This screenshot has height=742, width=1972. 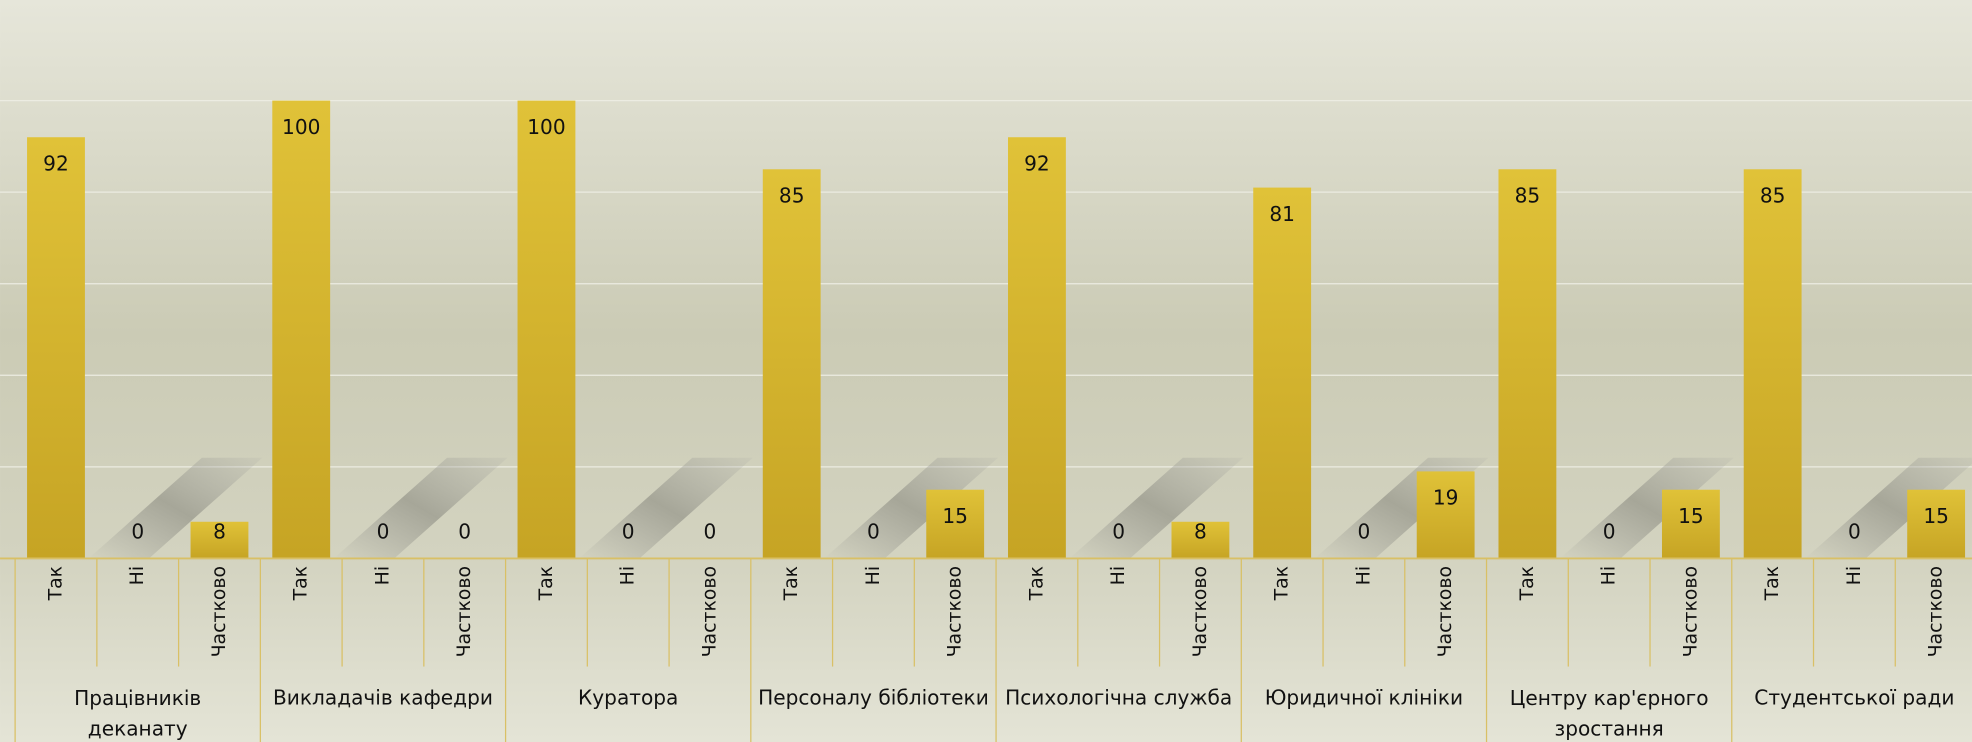 I want to click on group-label: Юридичної клініки, so click(x=1364, y=698).